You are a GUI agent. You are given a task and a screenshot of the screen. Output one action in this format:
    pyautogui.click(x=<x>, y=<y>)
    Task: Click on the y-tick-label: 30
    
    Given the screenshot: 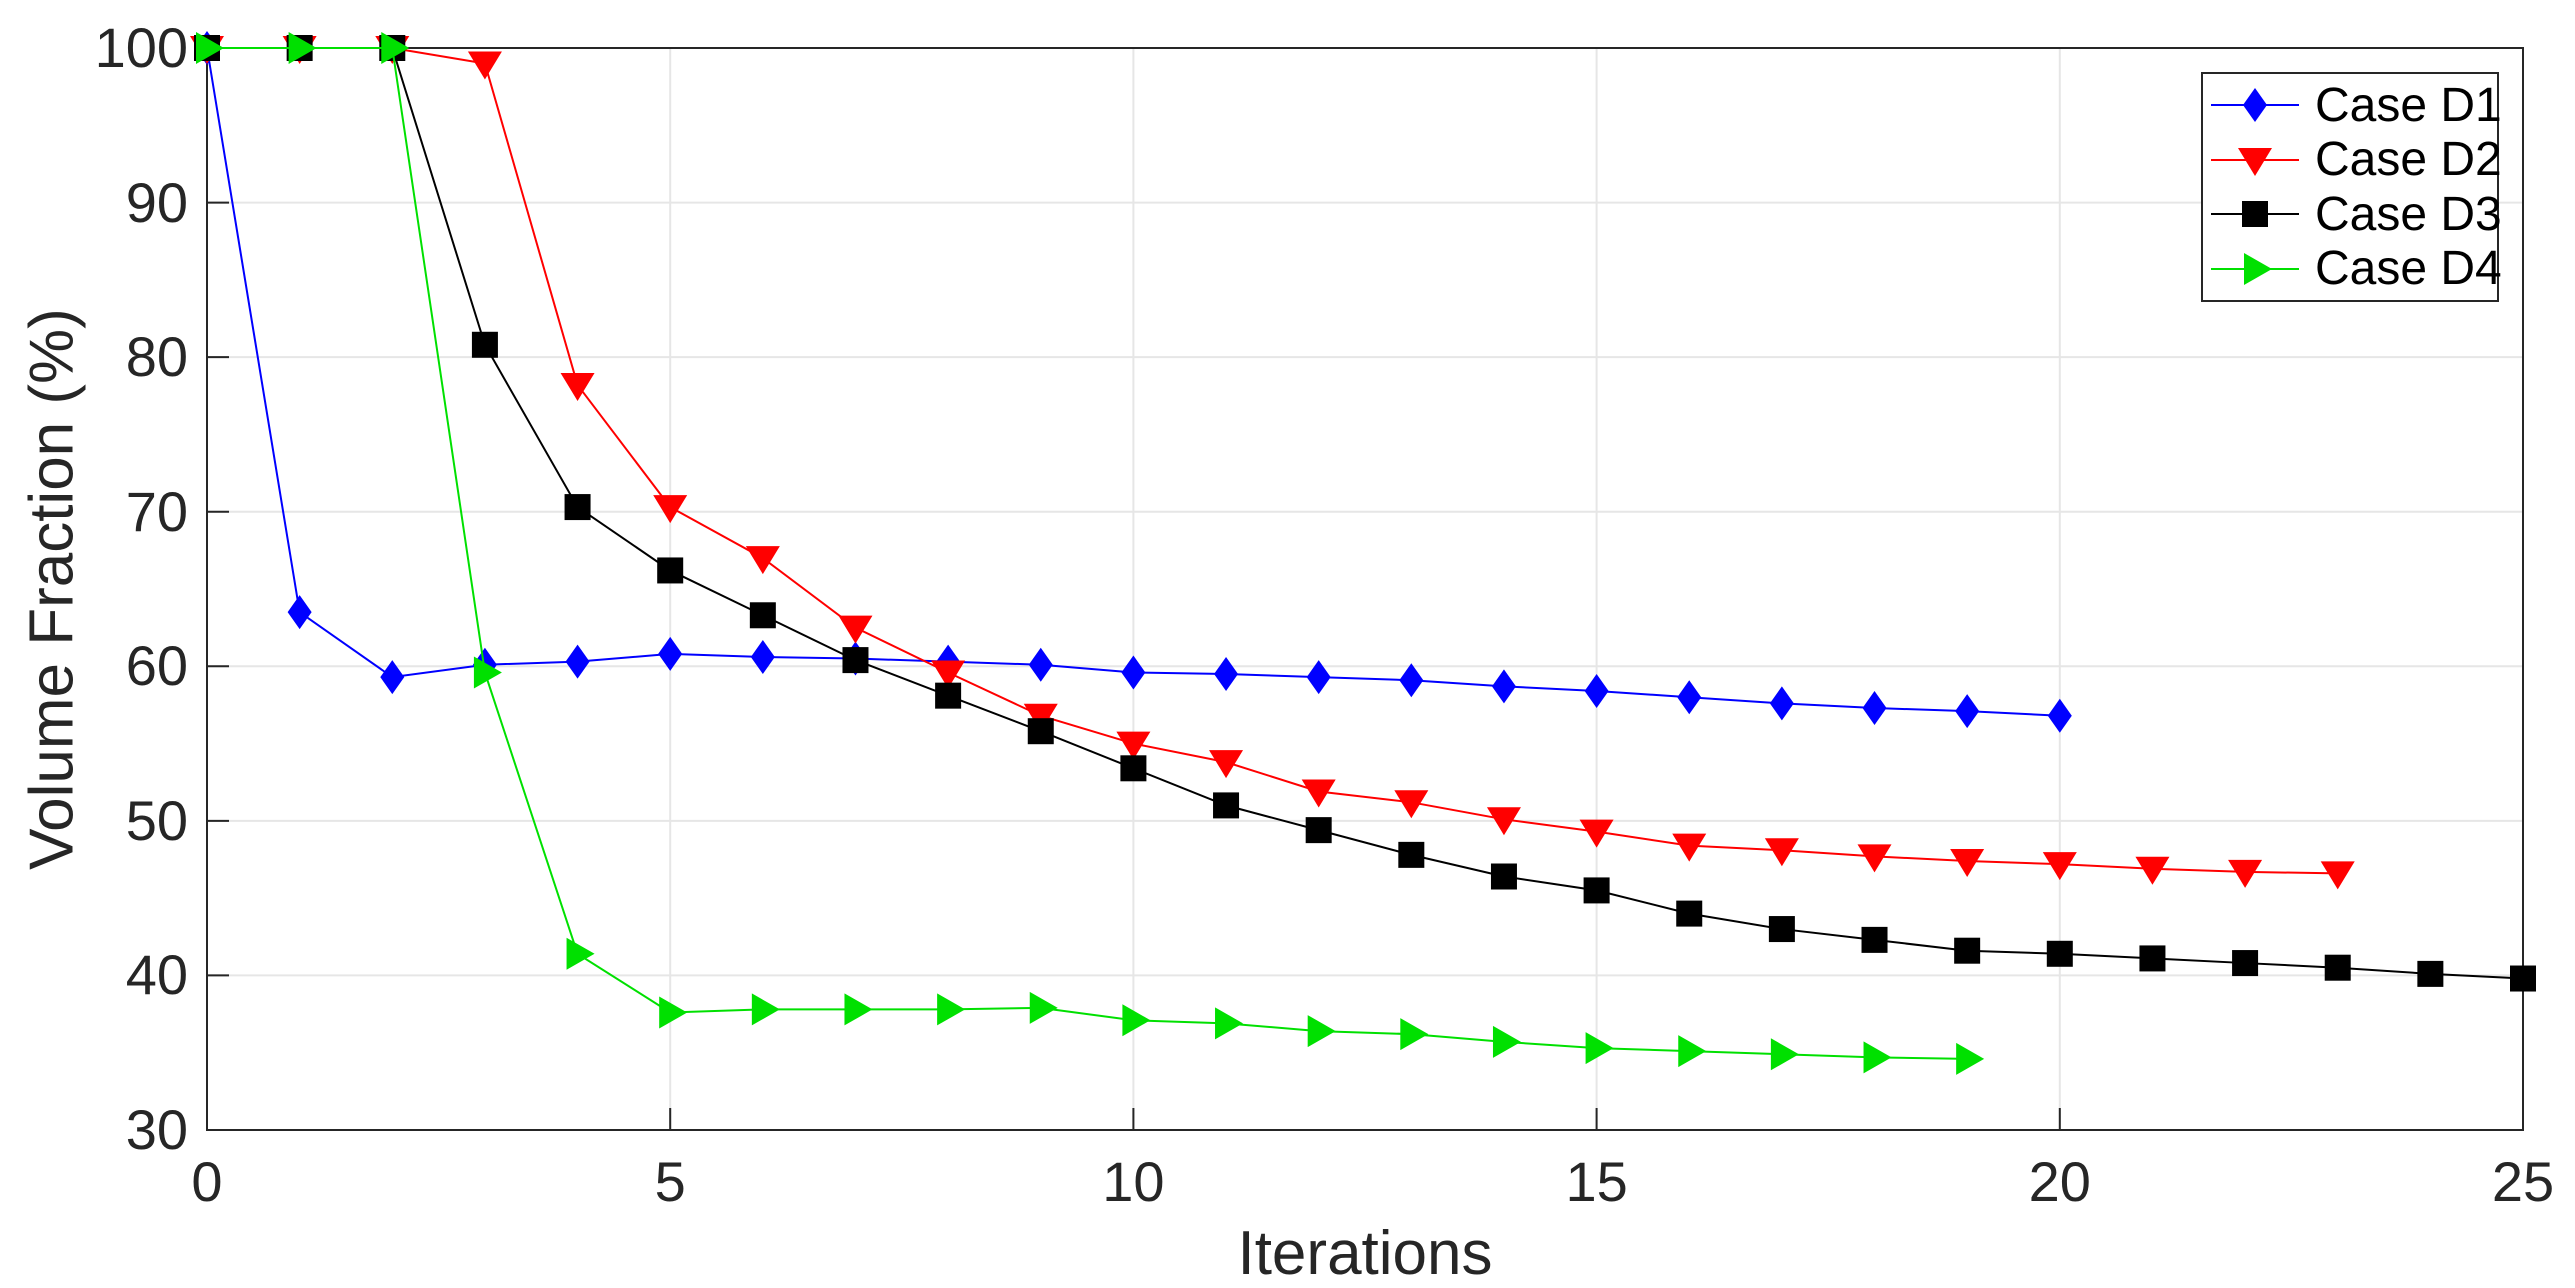 What is the action you would take?
    pyautogui.click(x=156, y=1129)
    